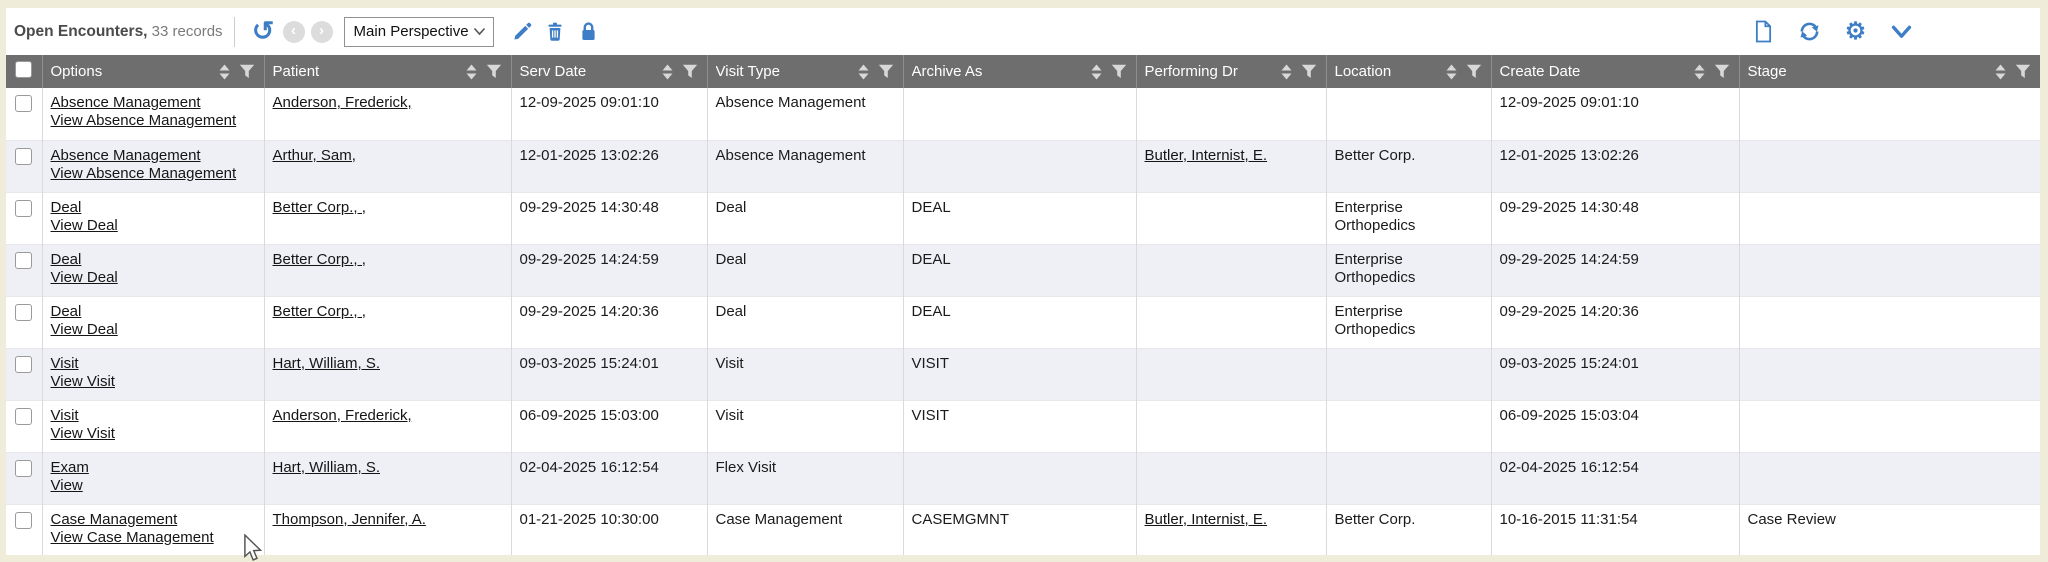  I want to click on column-header-options: Options, so click(152, 71).